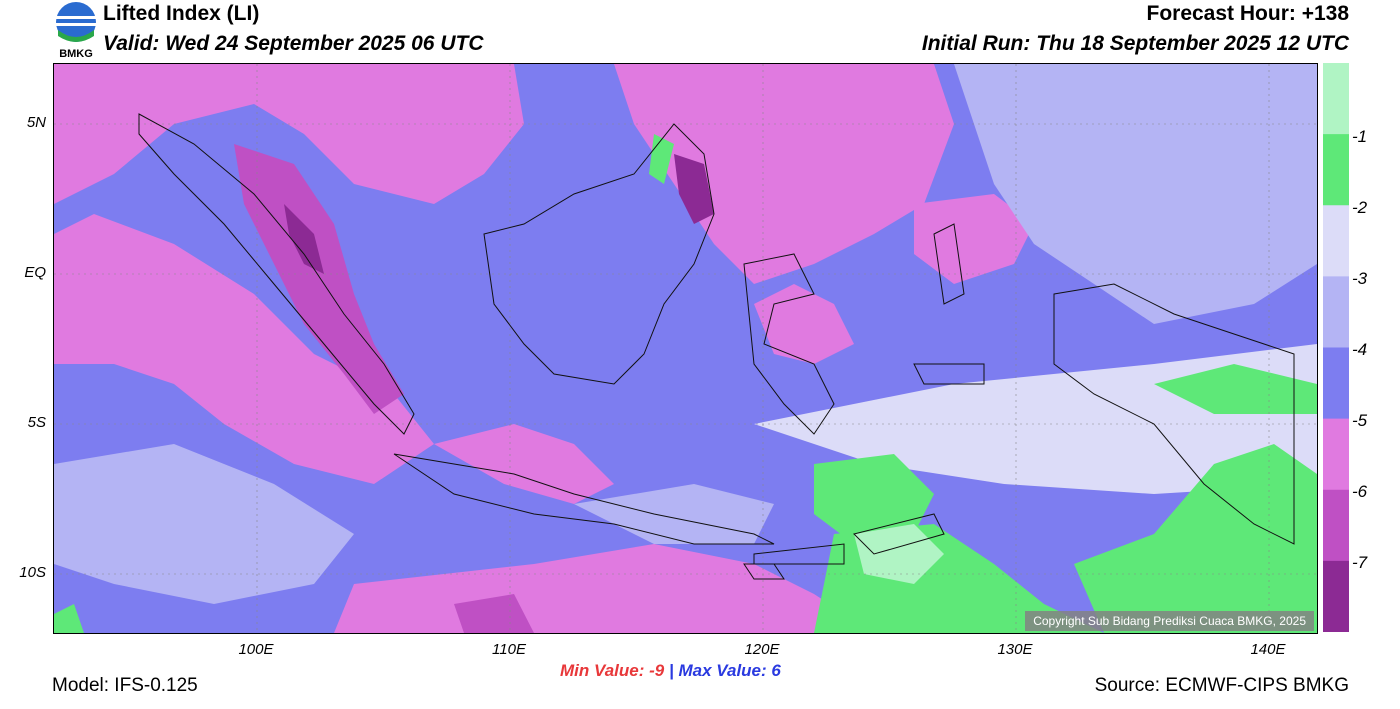  Describe the element at coordinates (76, 31) in the screenshot. I see `bmkg-logo: BMKG` at that location.